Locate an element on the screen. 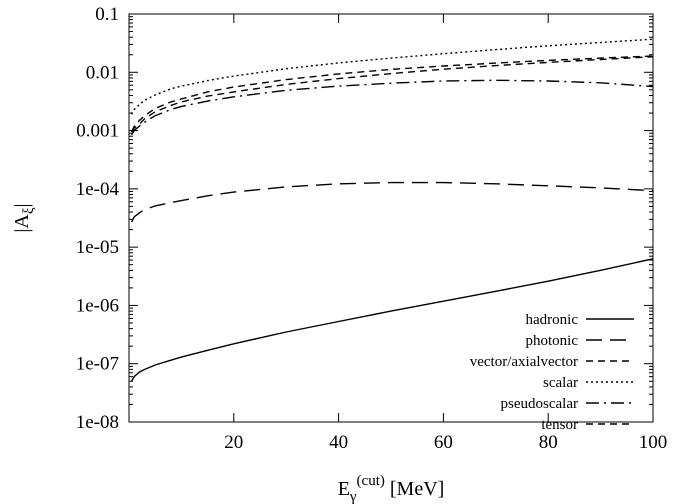 The width and height of the screenshot is (673, 504). series-line-tensor is located at coordinates (392, 94).